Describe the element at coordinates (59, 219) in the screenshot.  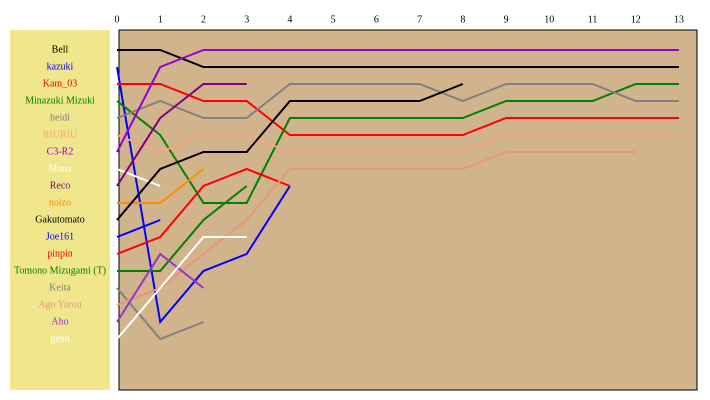
I see `legend-label: Gakutomato` at that location.